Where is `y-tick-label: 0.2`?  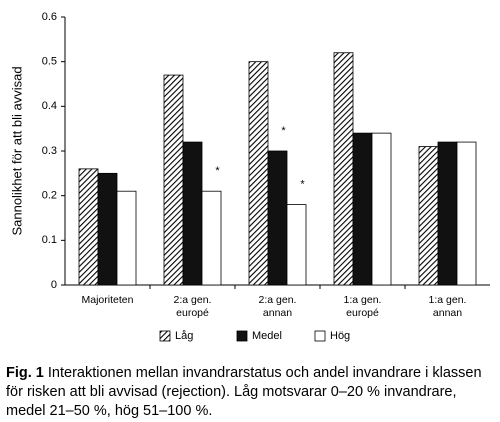 y-tick-label: 0.2 is located at coordinates (49, 196).